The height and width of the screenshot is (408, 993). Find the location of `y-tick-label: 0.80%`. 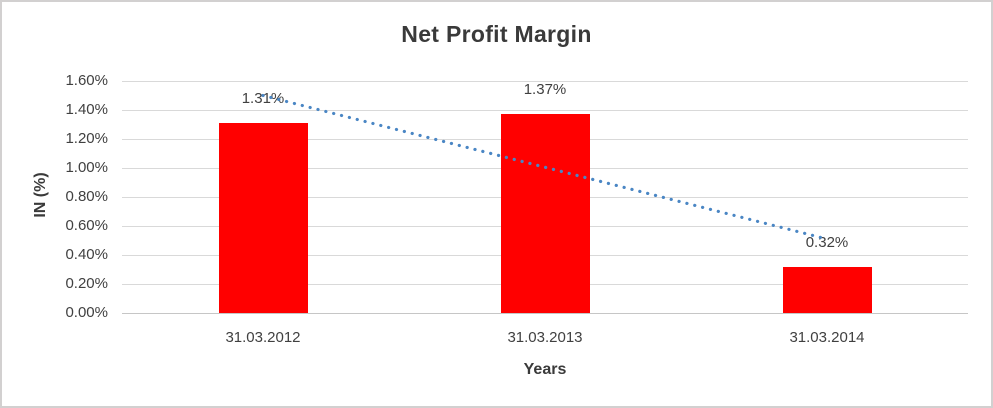

y-tick-label: 0.80% is located at coordinates (86, 196).